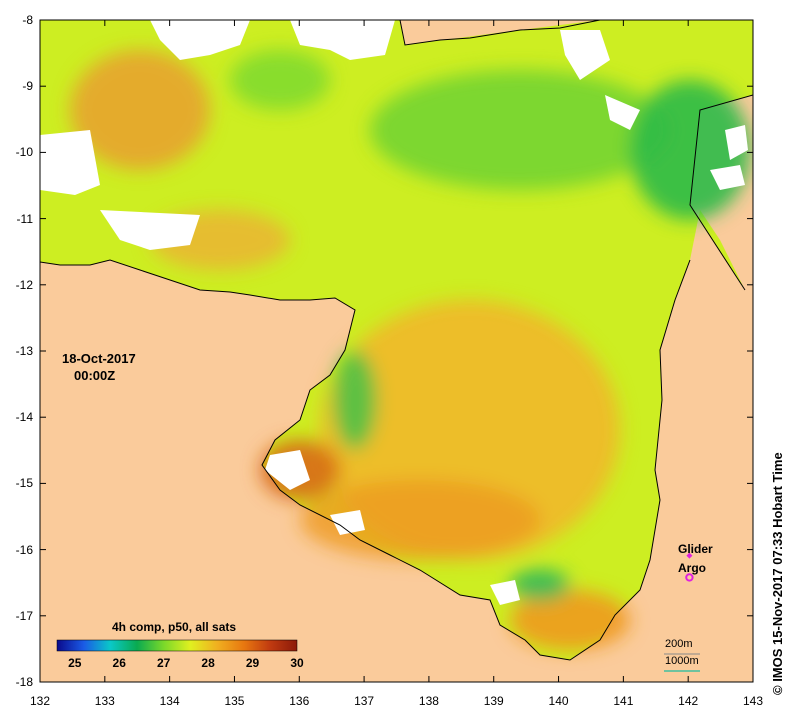 The height and width of the screenshot is (716, 791). Describe the element at coordinates (570, 620) in the screenshot. I see `warm-cape` at that location.